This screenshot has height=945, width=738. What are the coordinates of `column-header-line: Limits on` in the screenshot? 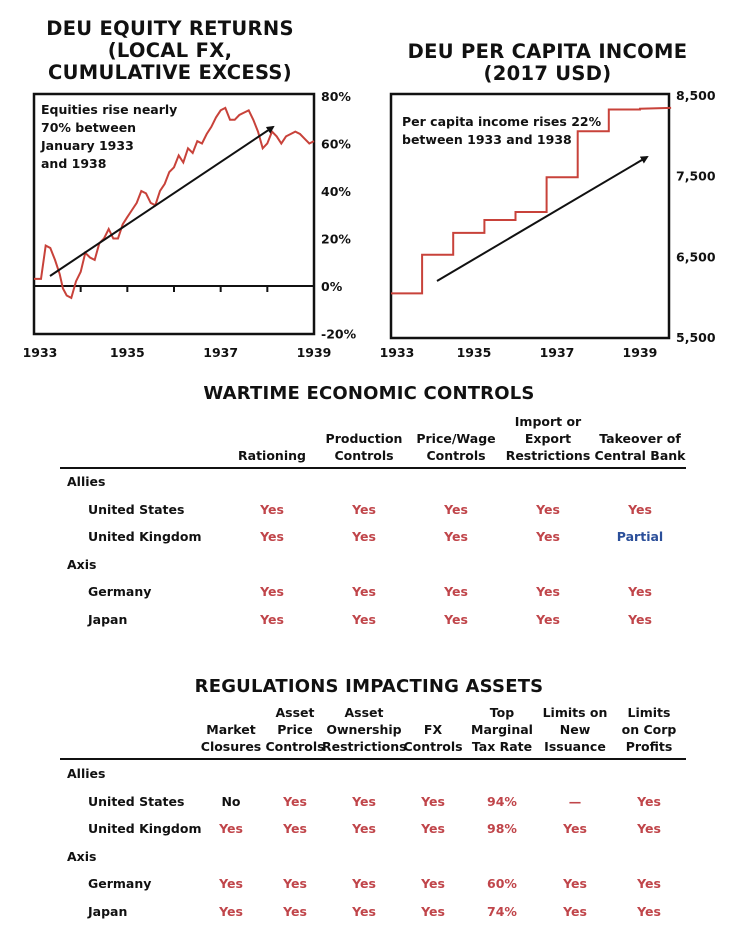 It's located at (575, 712).